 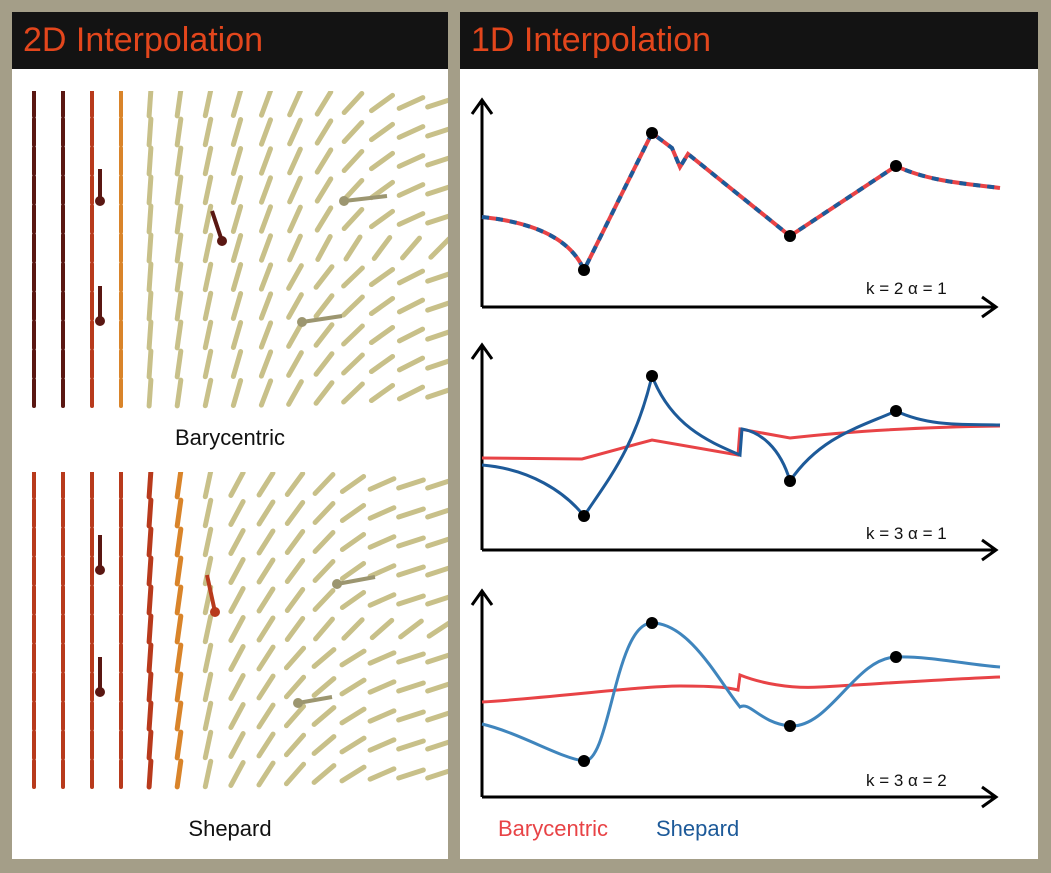 What do you see at coordinates (591, 40) in the screenshot?
I see `panel-title-1d: 1D Interpolation` at bounding box center [591, 40].